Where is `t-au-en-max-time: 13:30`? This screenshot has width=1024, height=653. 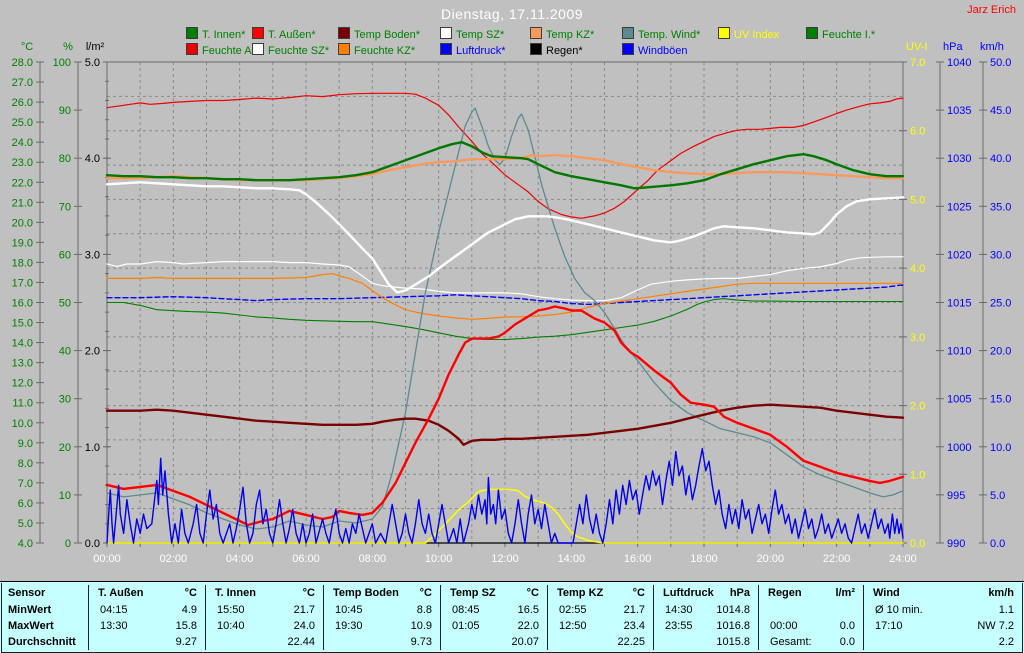
t-au-en-max-time: 13:30 is located at coordinates (114, 626).